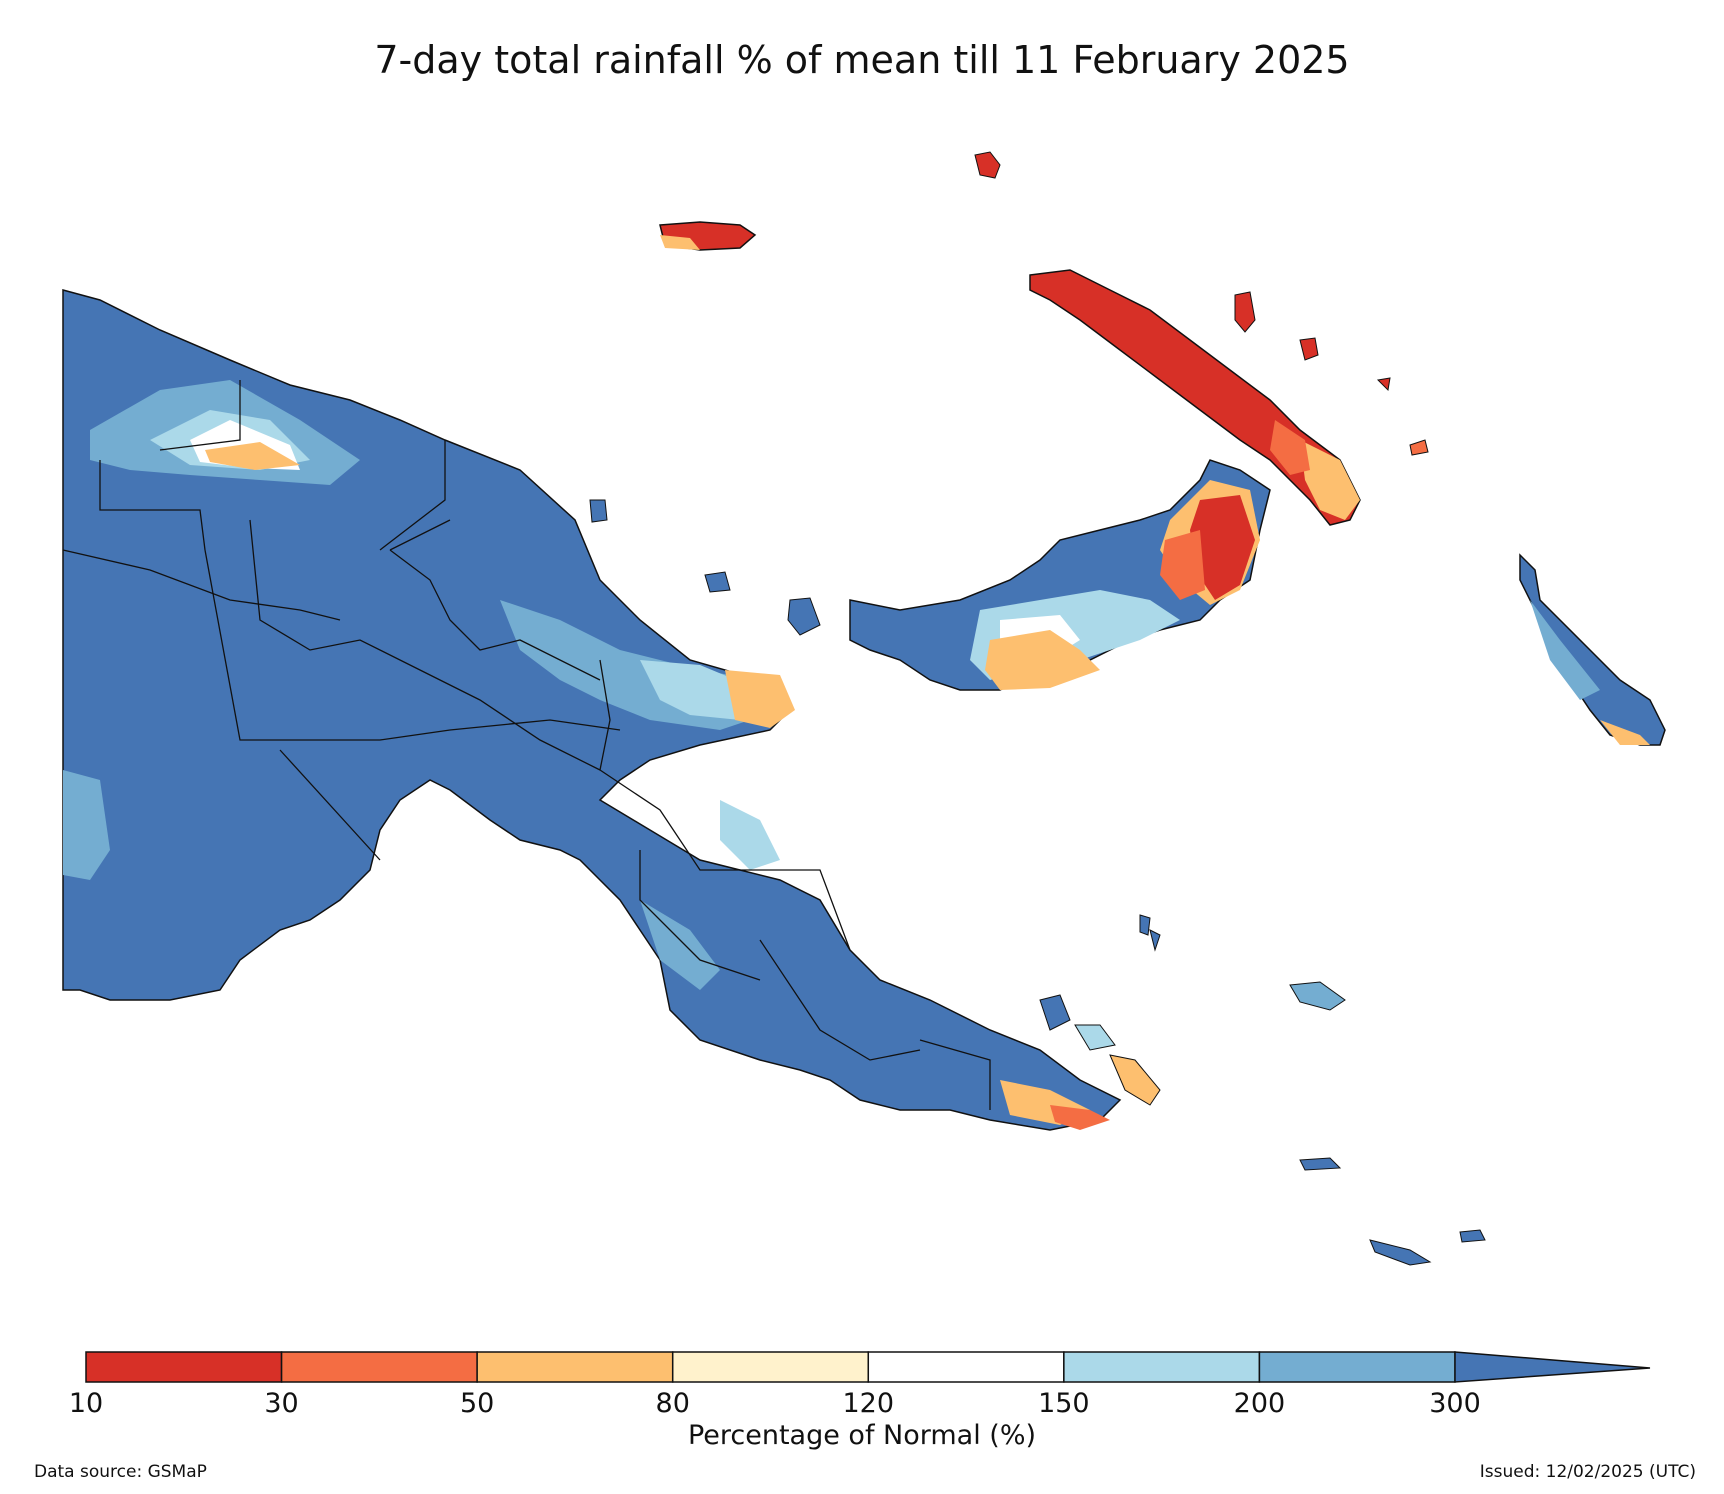  What do you see at coordinates (120, 1472) in the screenshot?
I see `data-source: Data source: GSMaP` at bounding box center [120, 1472].